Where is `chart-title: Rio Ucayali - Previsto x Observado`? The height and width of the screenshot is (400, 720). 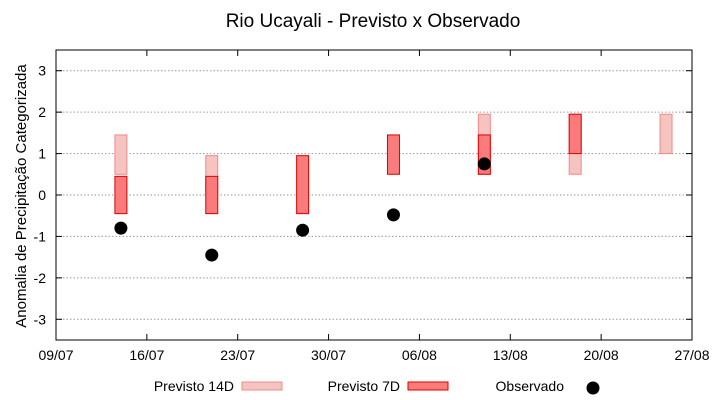 chart-title: Rio Ucayali - Previsto x Observado is located at coordinates (373, 21).